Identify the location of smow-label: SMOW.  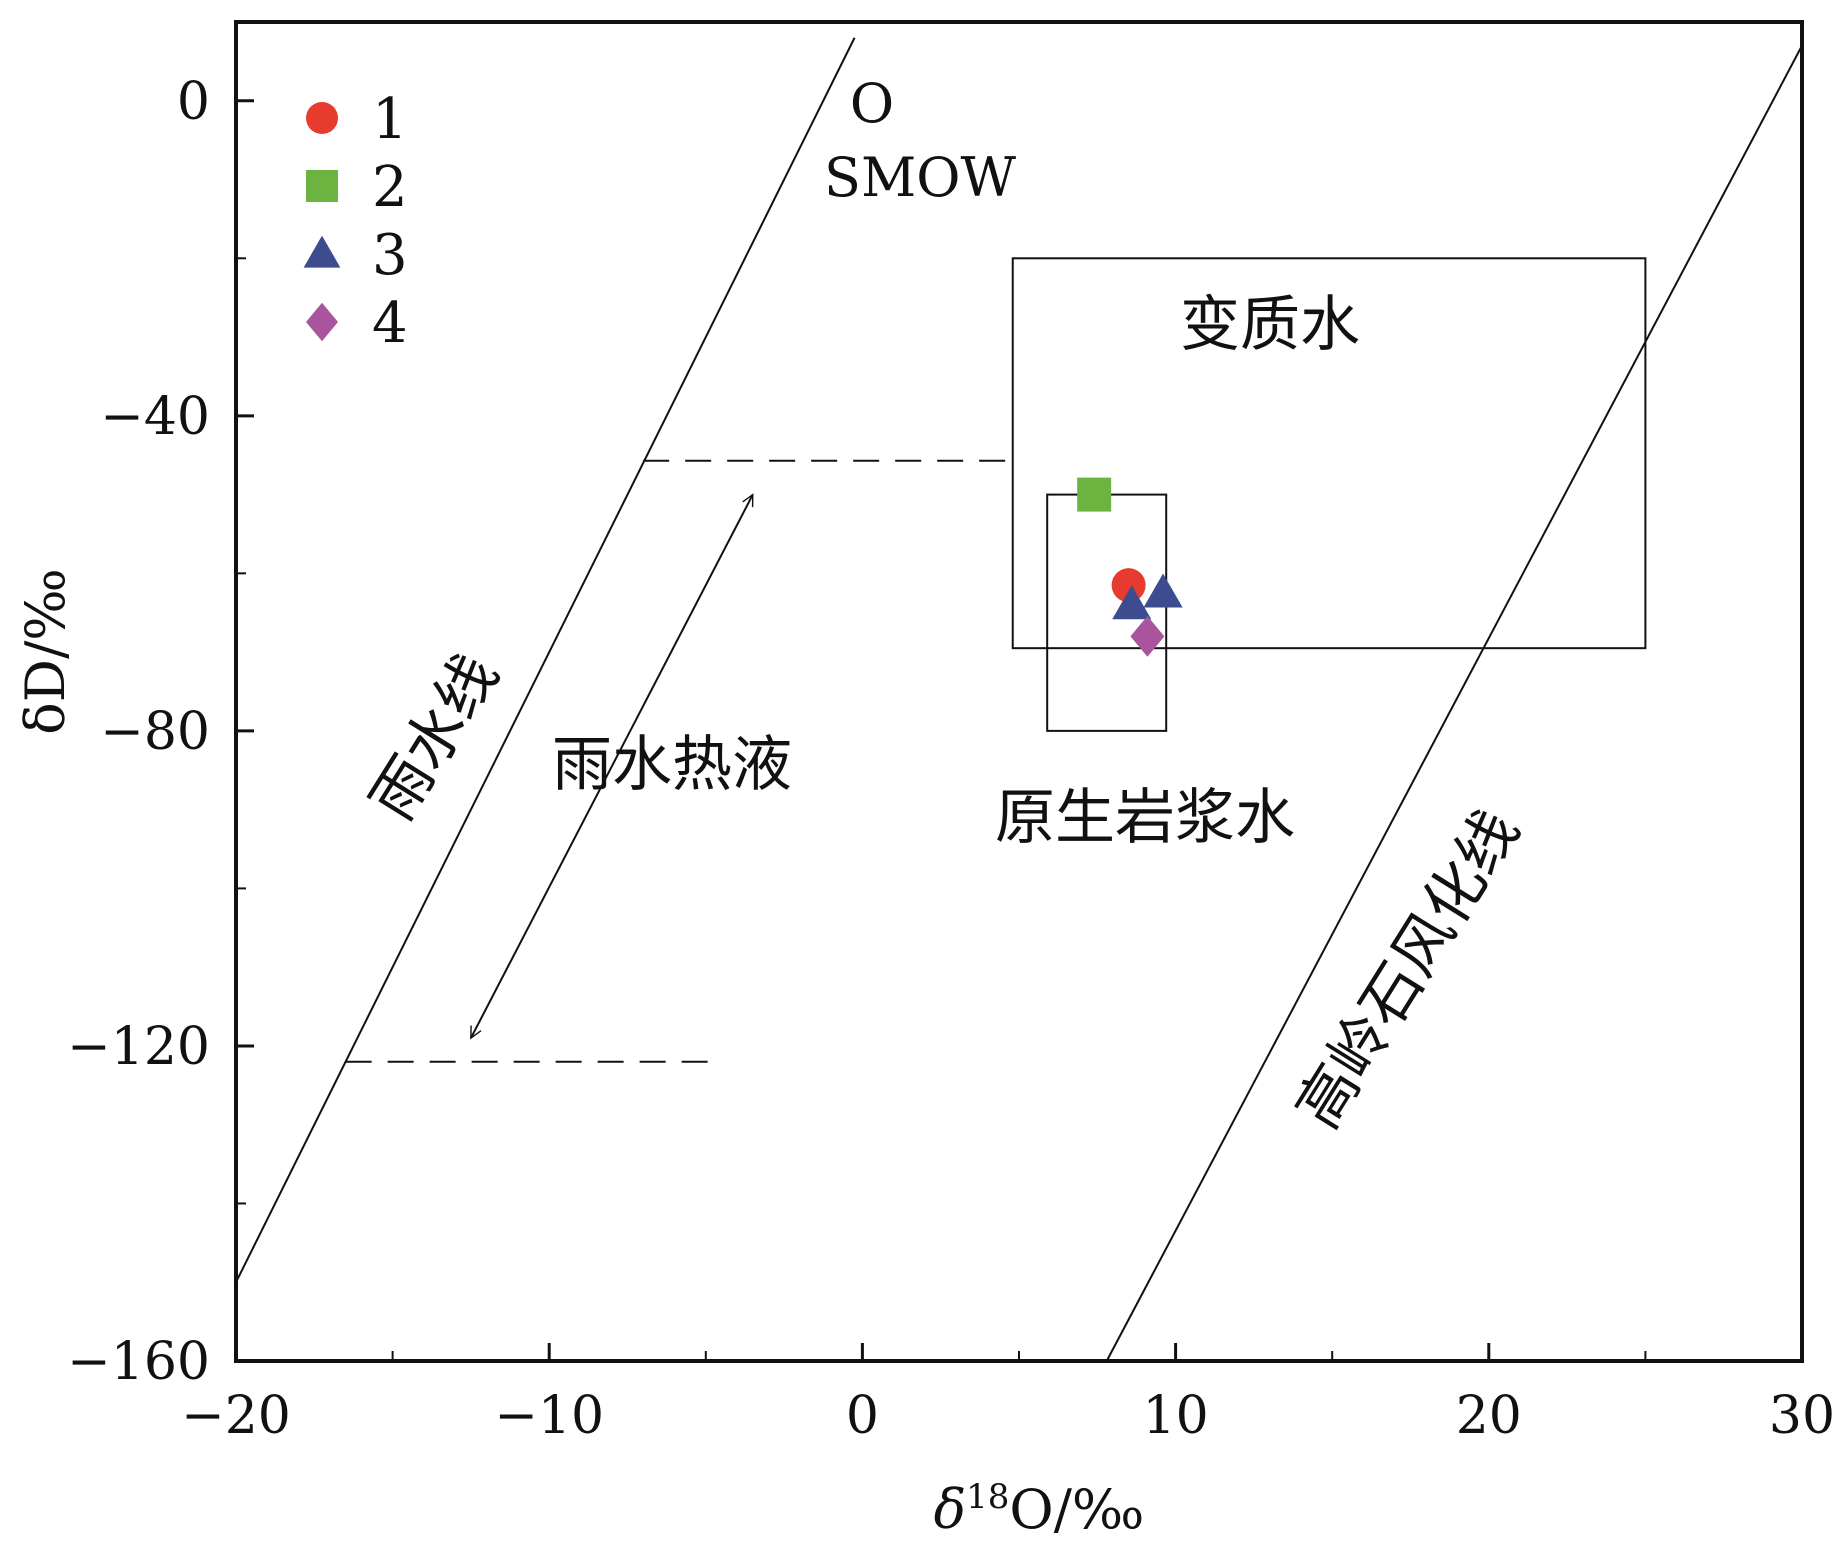
(920, 177).